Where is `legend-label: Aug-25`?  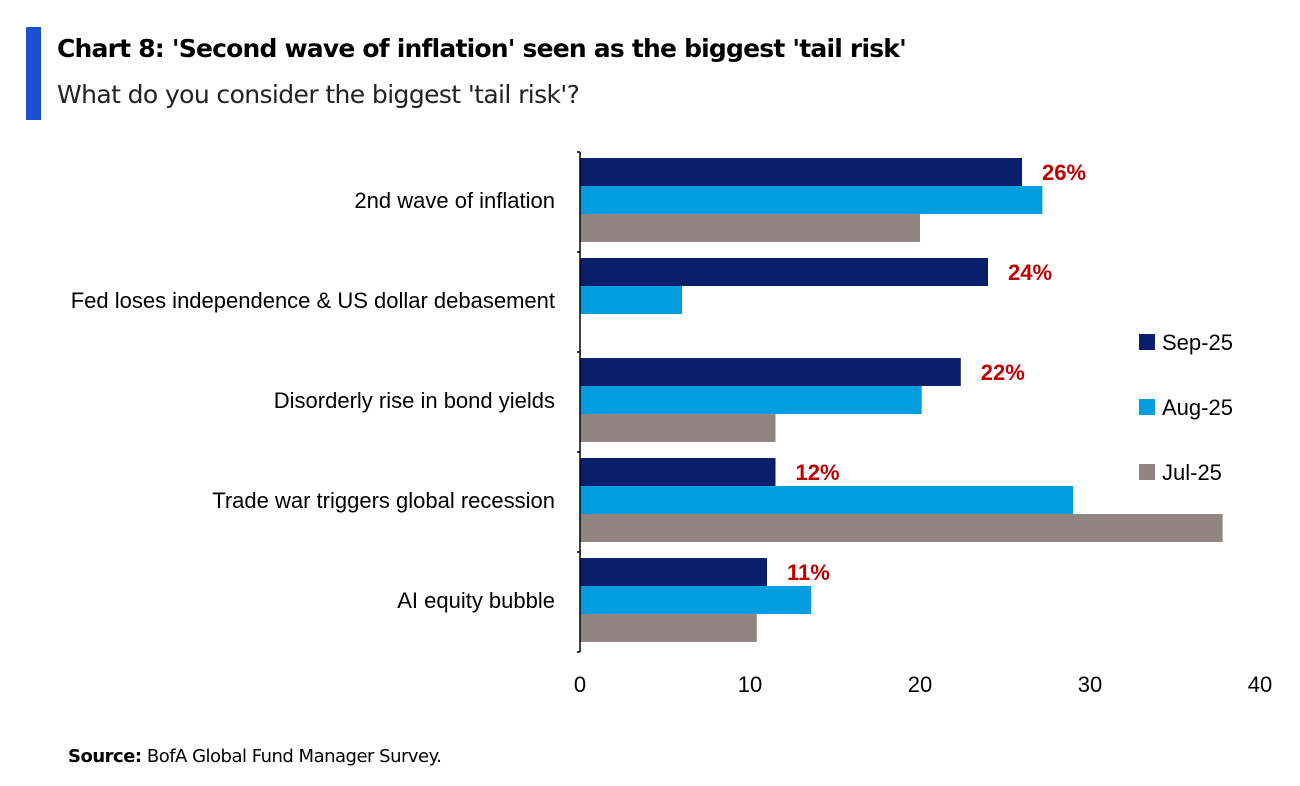 legend-label: Aug-25 is located at coordinates (1197, 407).